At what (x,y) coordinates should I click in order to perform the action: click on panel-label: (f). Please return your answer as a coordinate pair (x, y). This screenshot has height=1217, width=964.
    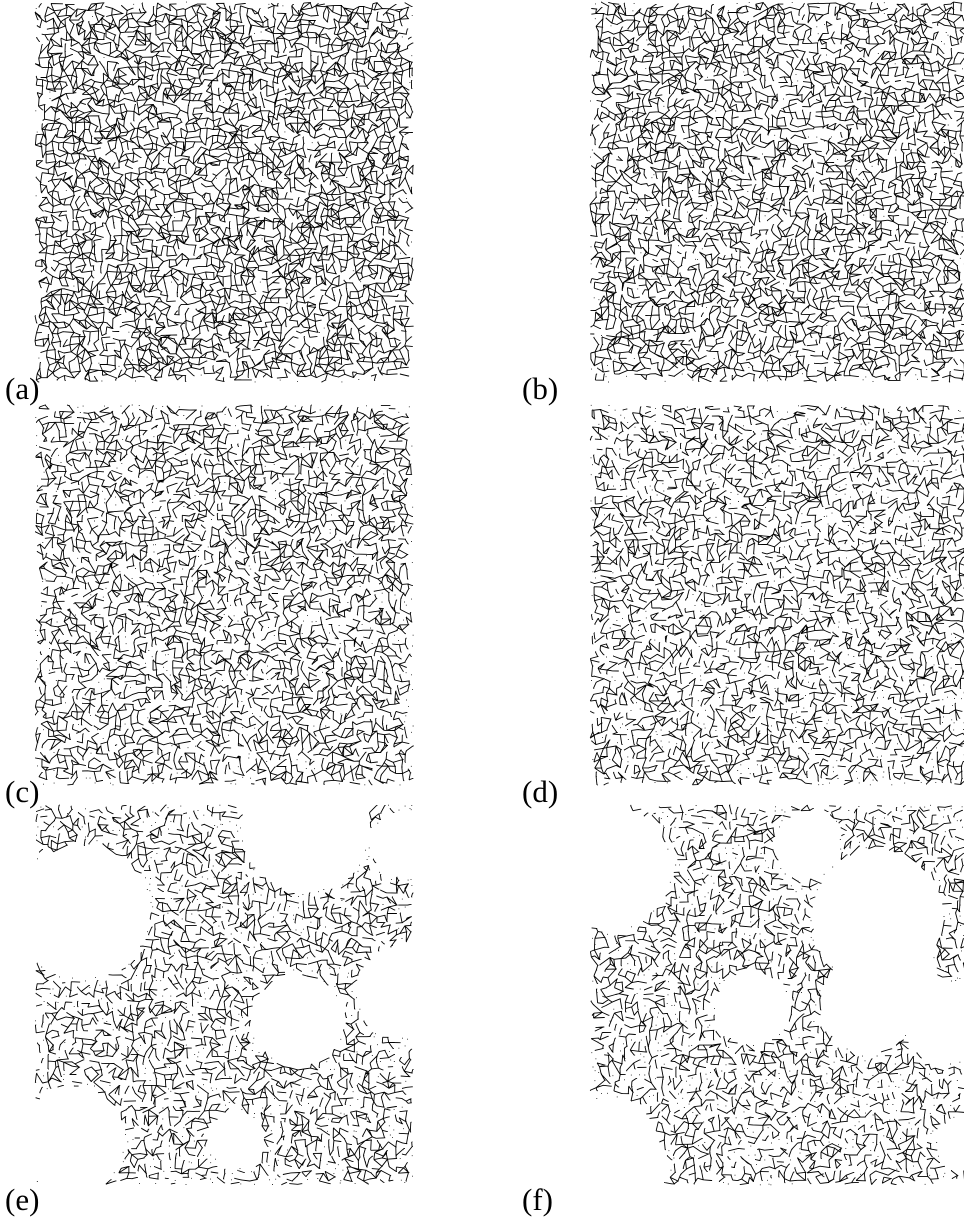
    Looking at the image, I should click on (537, 1199).